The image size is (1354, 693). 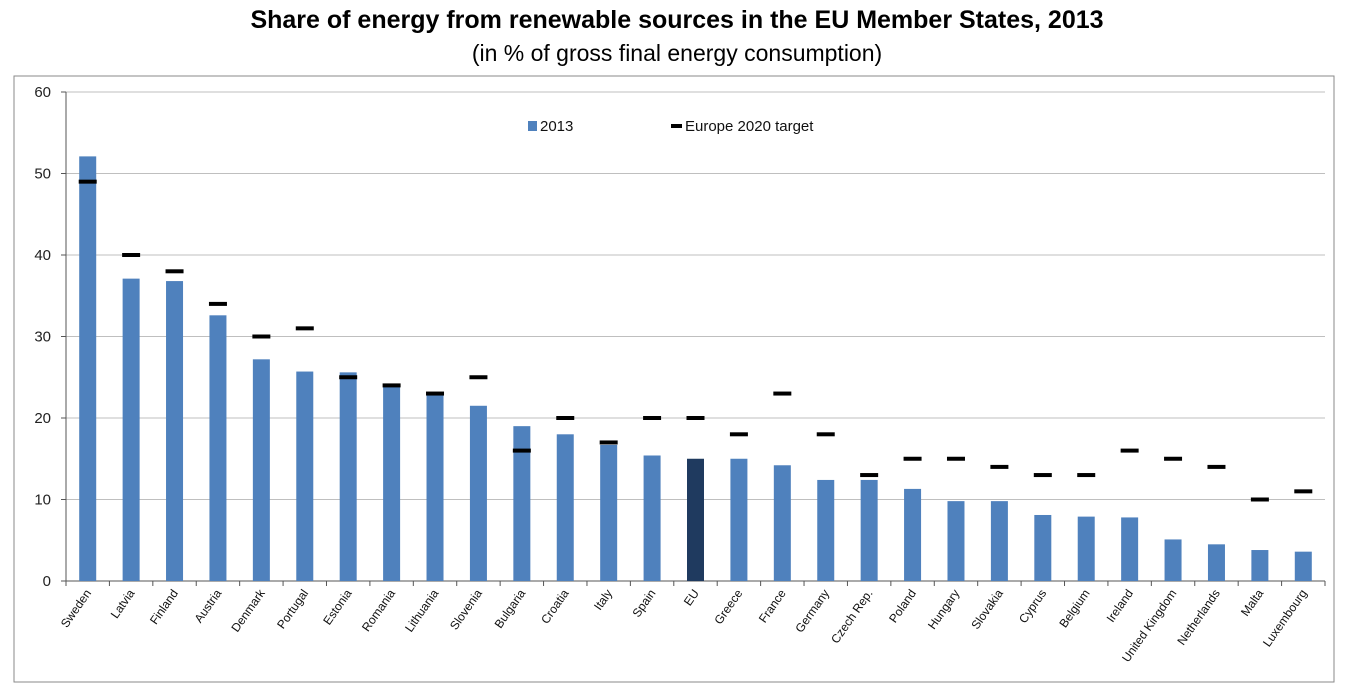 I want to click on bar-bulgaria, so click(x=522, y=503).